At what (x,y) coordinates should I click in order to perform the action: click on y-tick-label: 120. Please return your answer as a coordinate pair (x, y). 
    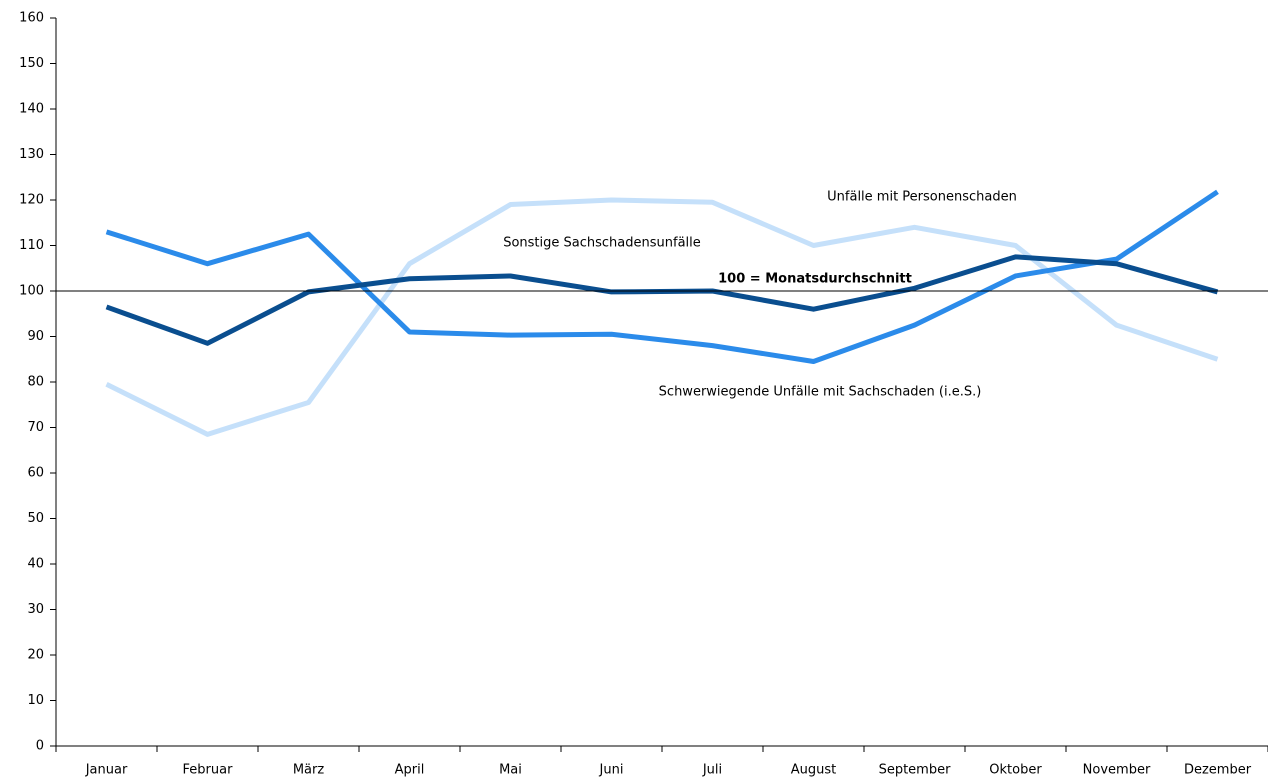
    Looking at the image, I should click on (31, 200).